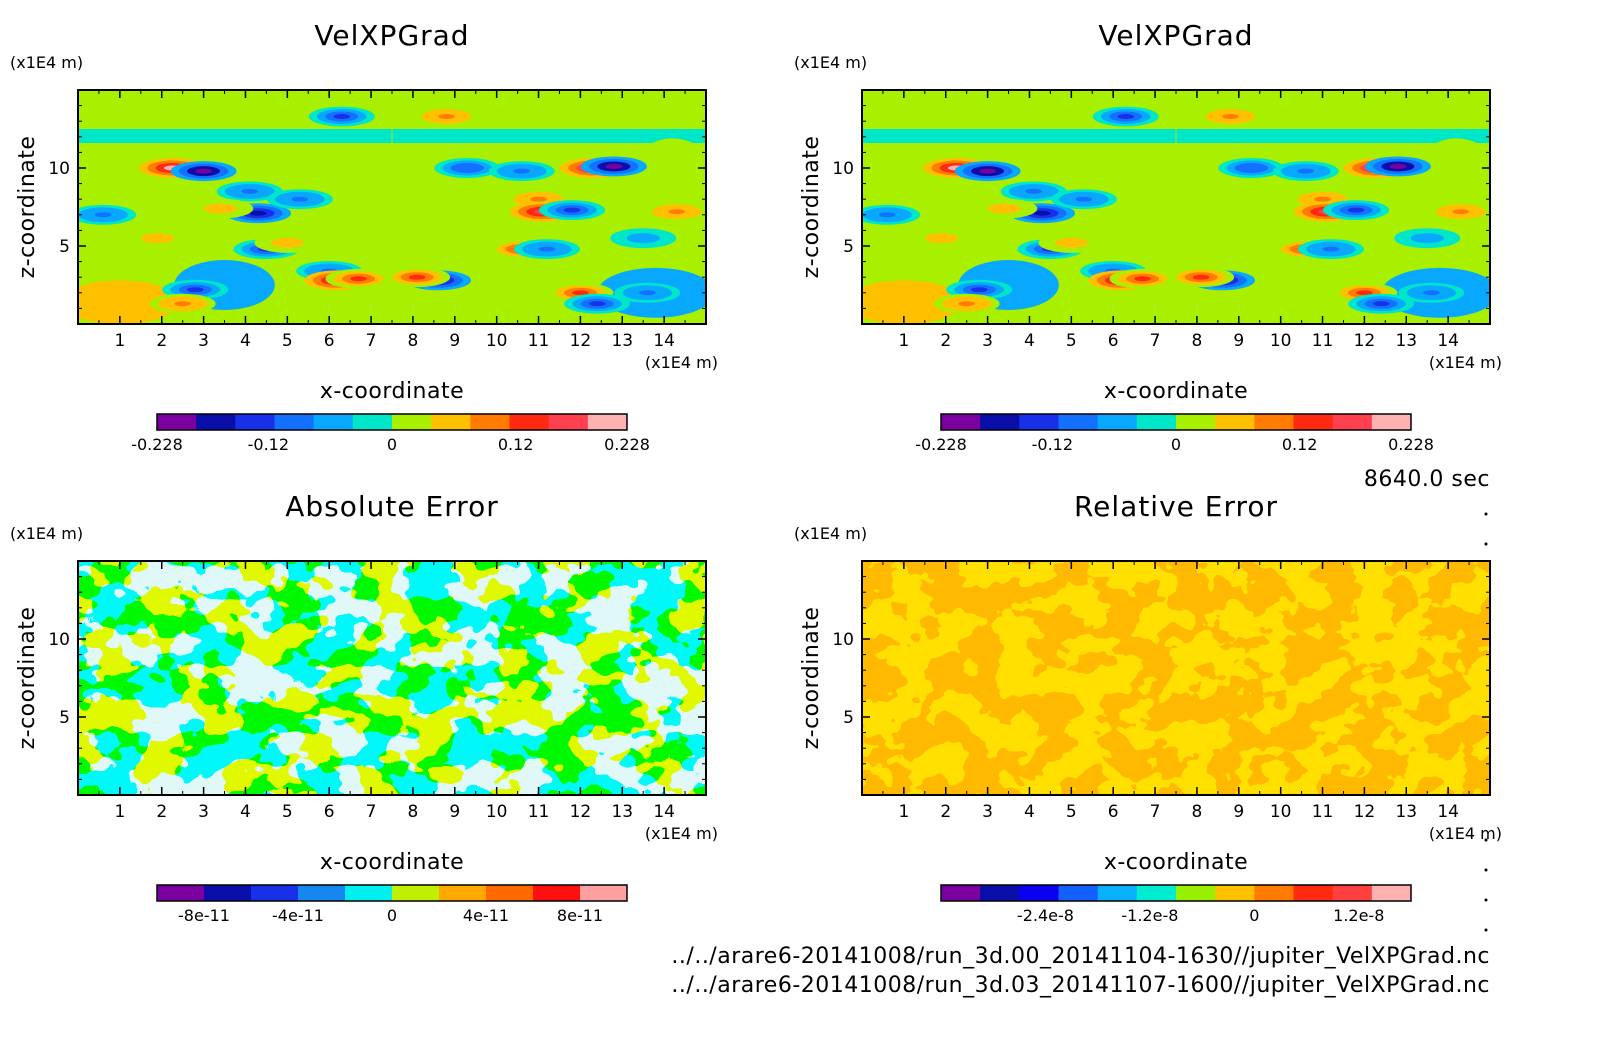  What do you see at coordinates (203, 812) in the screenshot?
I see `x-tick-label: 3` at bounding box center [203, 812].